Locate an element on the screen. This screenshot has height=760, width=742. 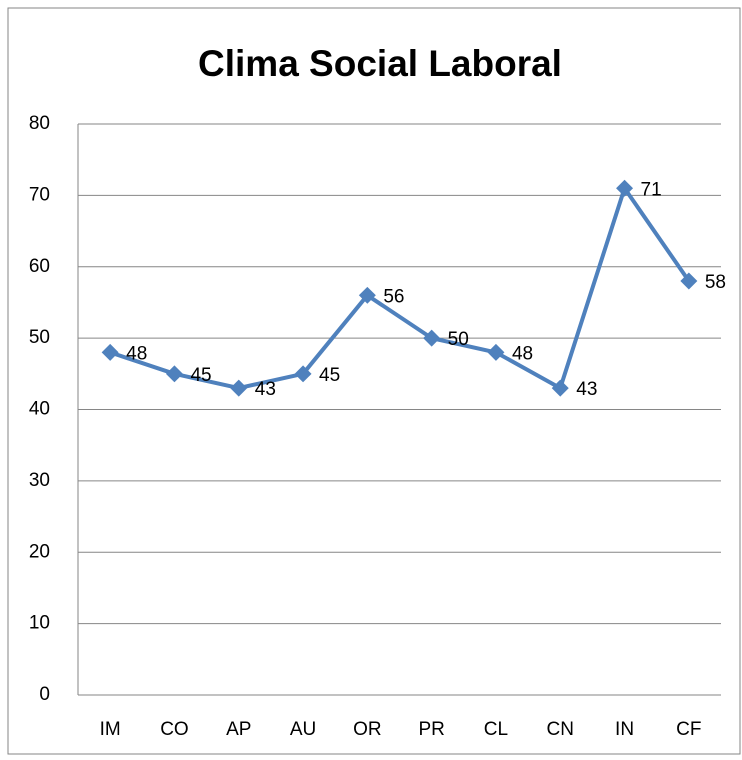
data-label: 56 is located at coordinates (393, 296).